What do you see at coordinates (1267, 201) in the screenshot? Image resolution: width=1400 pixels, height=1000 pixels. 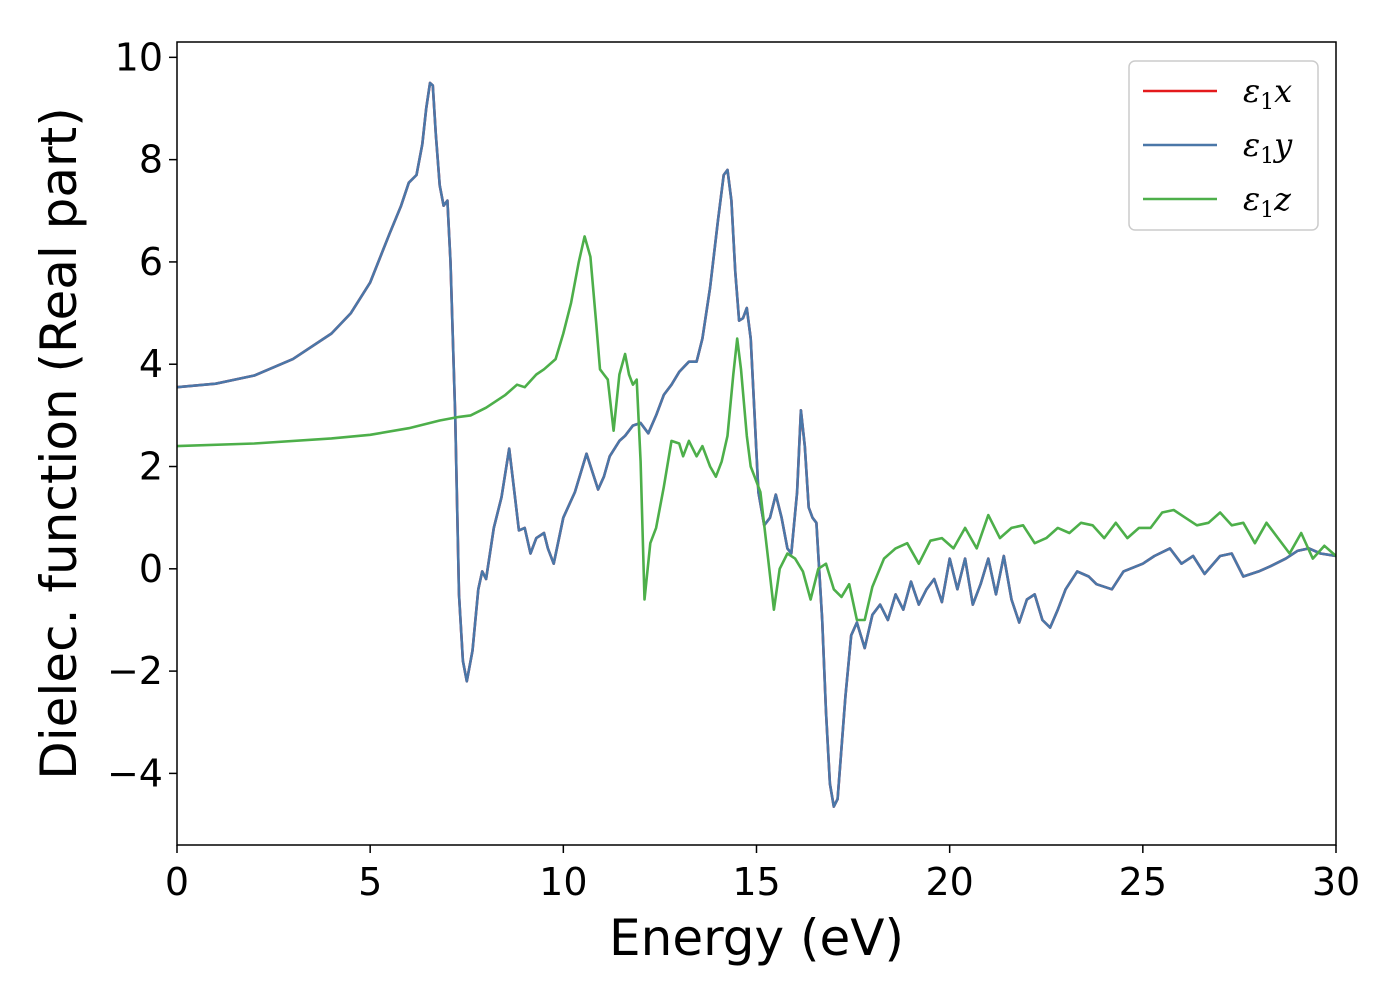 I see `legend-label: ε1z` at bounding box center [1267, 201].